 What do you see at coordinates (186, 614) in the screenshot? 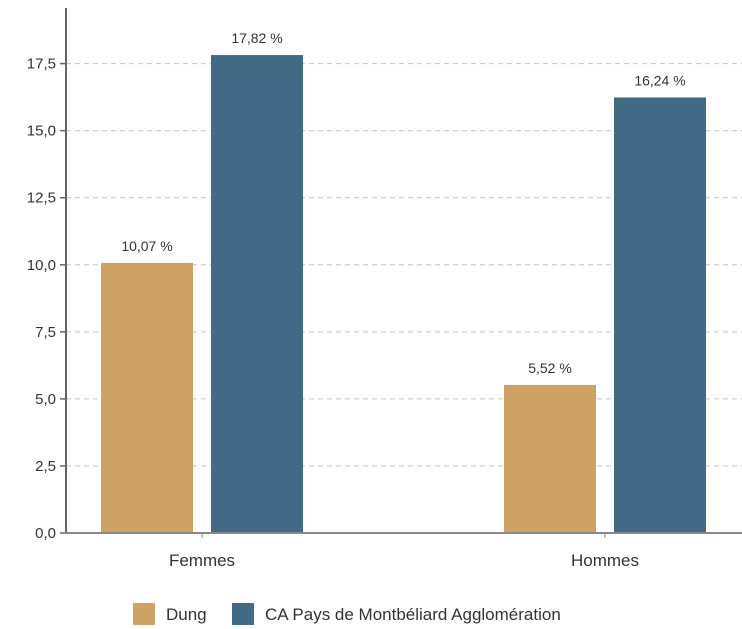
I see `legend-label: Dung` at bounding box center [186, 614].